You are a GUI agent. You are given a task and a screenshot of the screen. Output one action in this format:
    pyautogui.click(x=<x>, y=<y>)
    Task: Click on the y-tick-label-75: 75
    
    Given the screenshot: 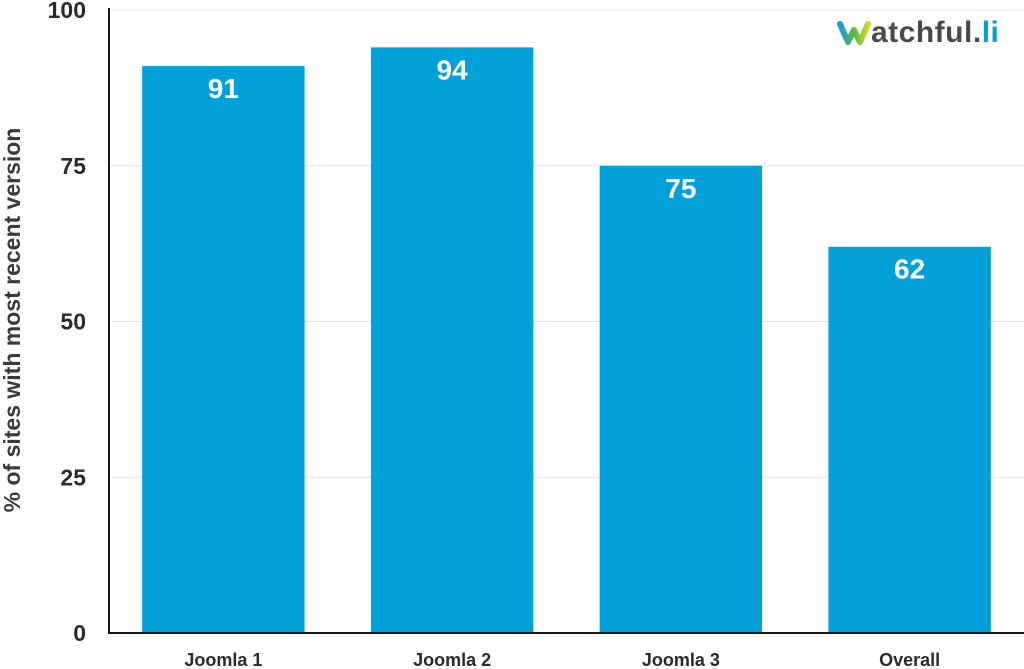 What is the action you would take?
    pyautogui.click(x=73, y=166)
    